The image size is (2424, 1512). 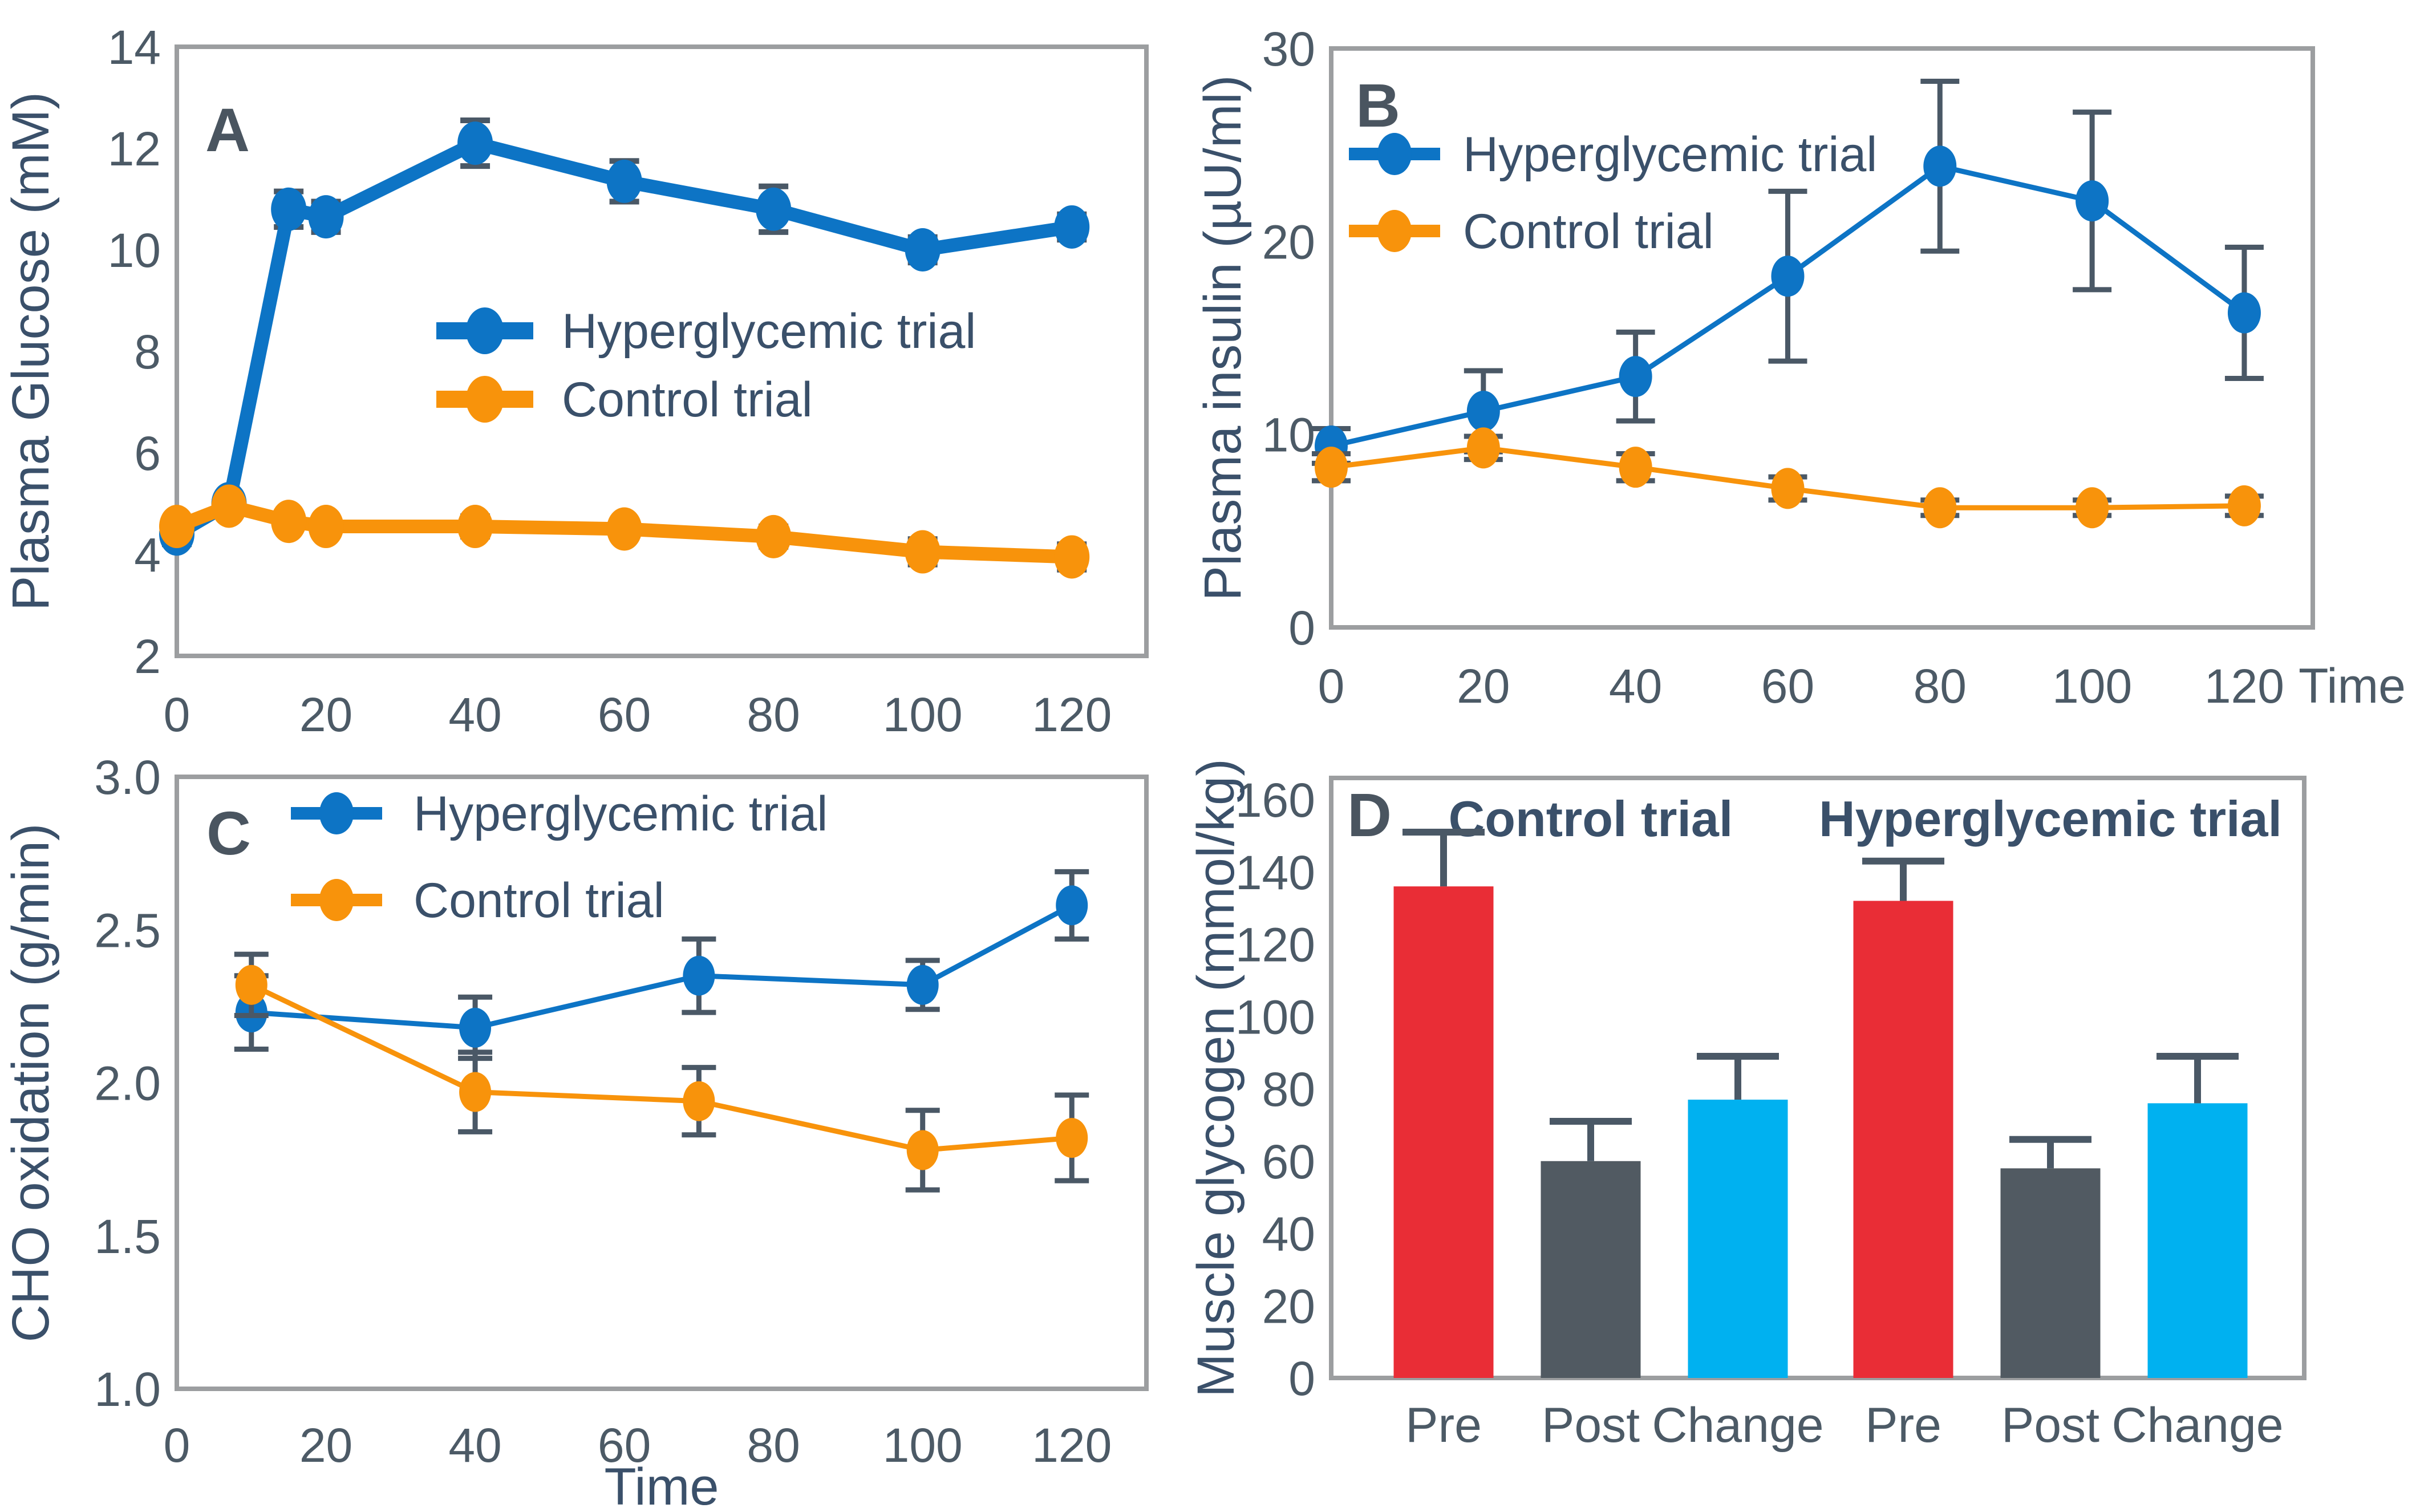 What do you see at coordinates (2051, 1122) in the screenshot?
I see `bar-group-hyperglycemic: Hyperglycemic trial Pre Post Change` at bounding box center [2051, 1122].